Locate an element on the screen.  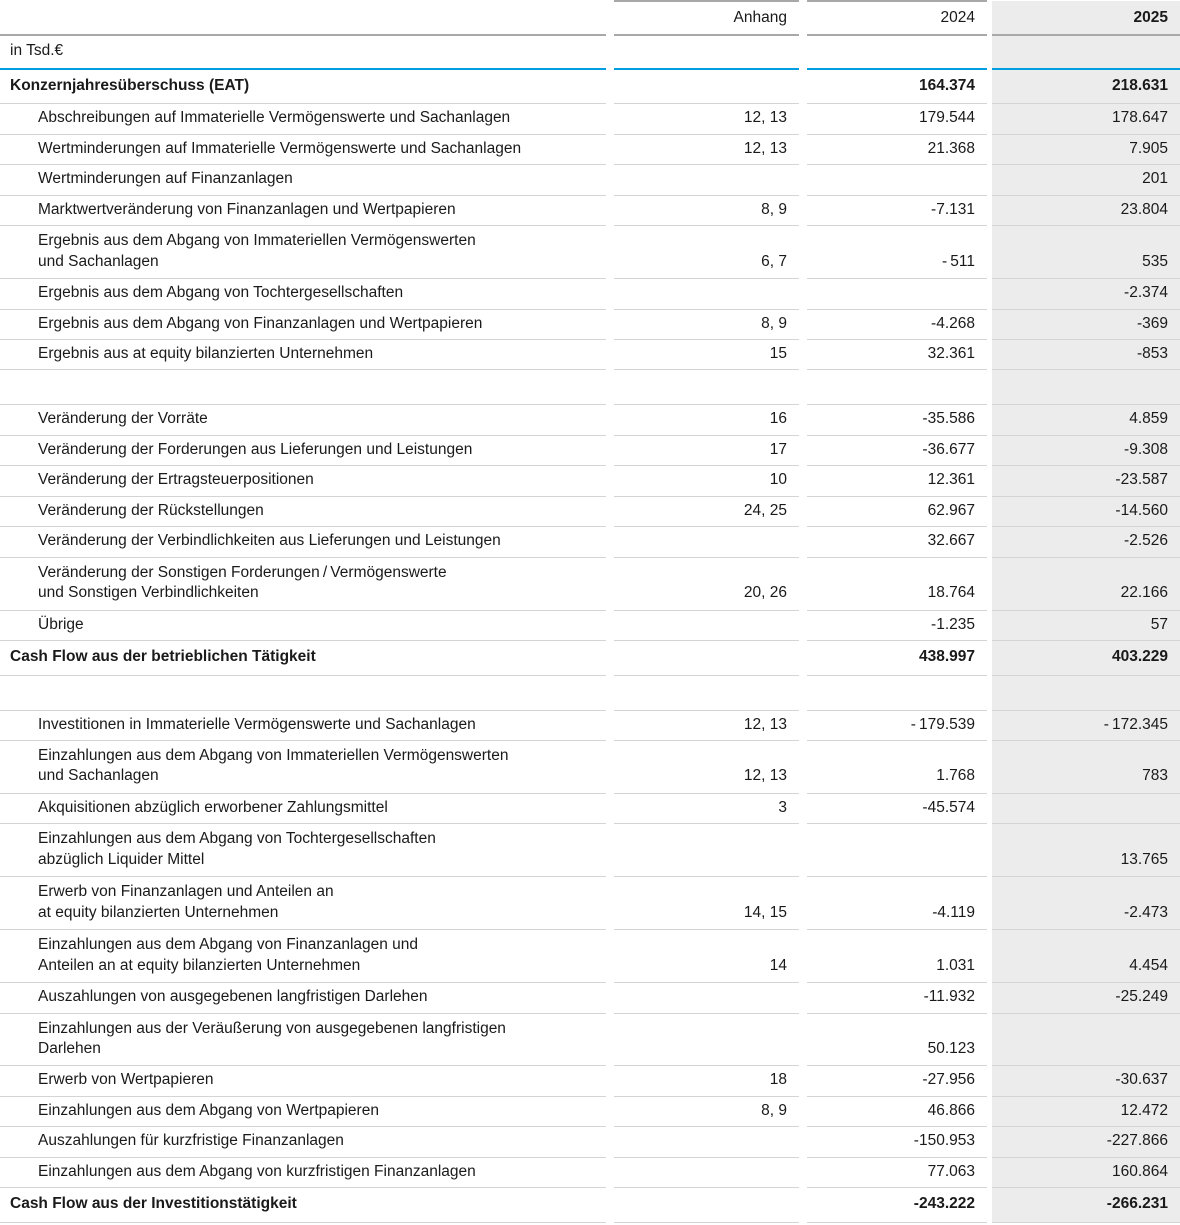
row-note-reference: 3 is located at coordinates (706, 809).